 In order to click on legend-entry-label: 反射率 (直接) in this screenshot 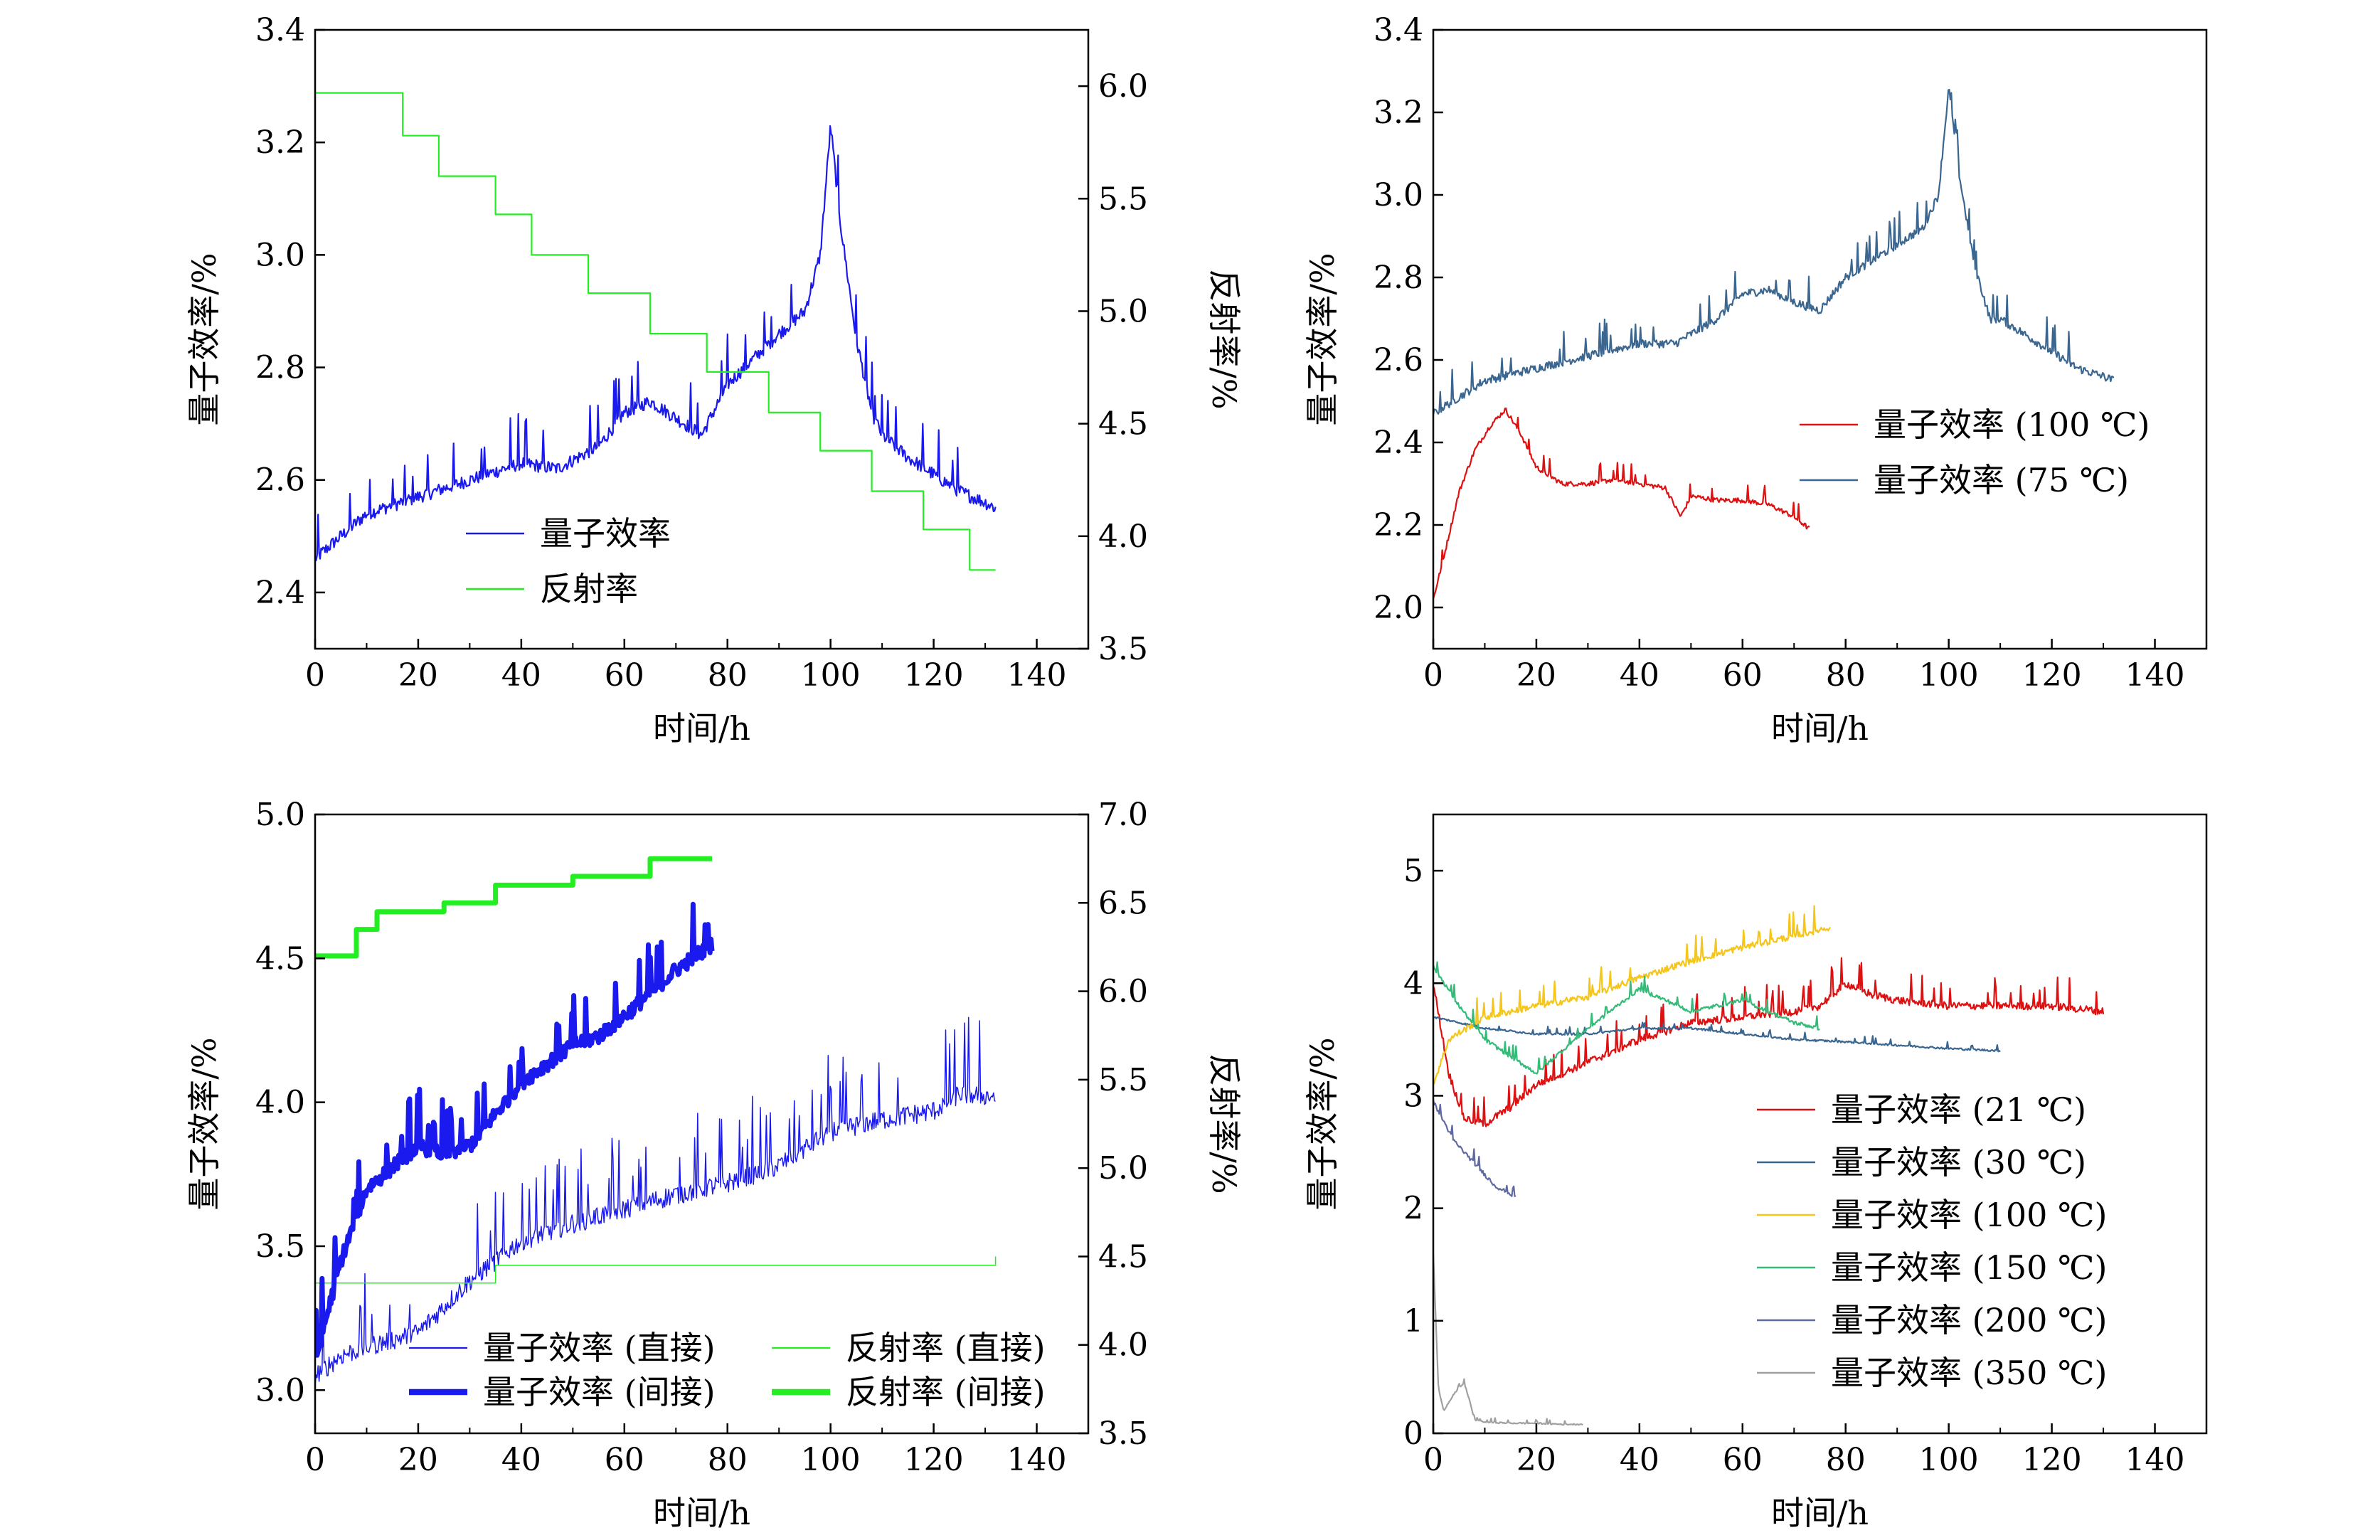, I will do `click(946, 1348)`.